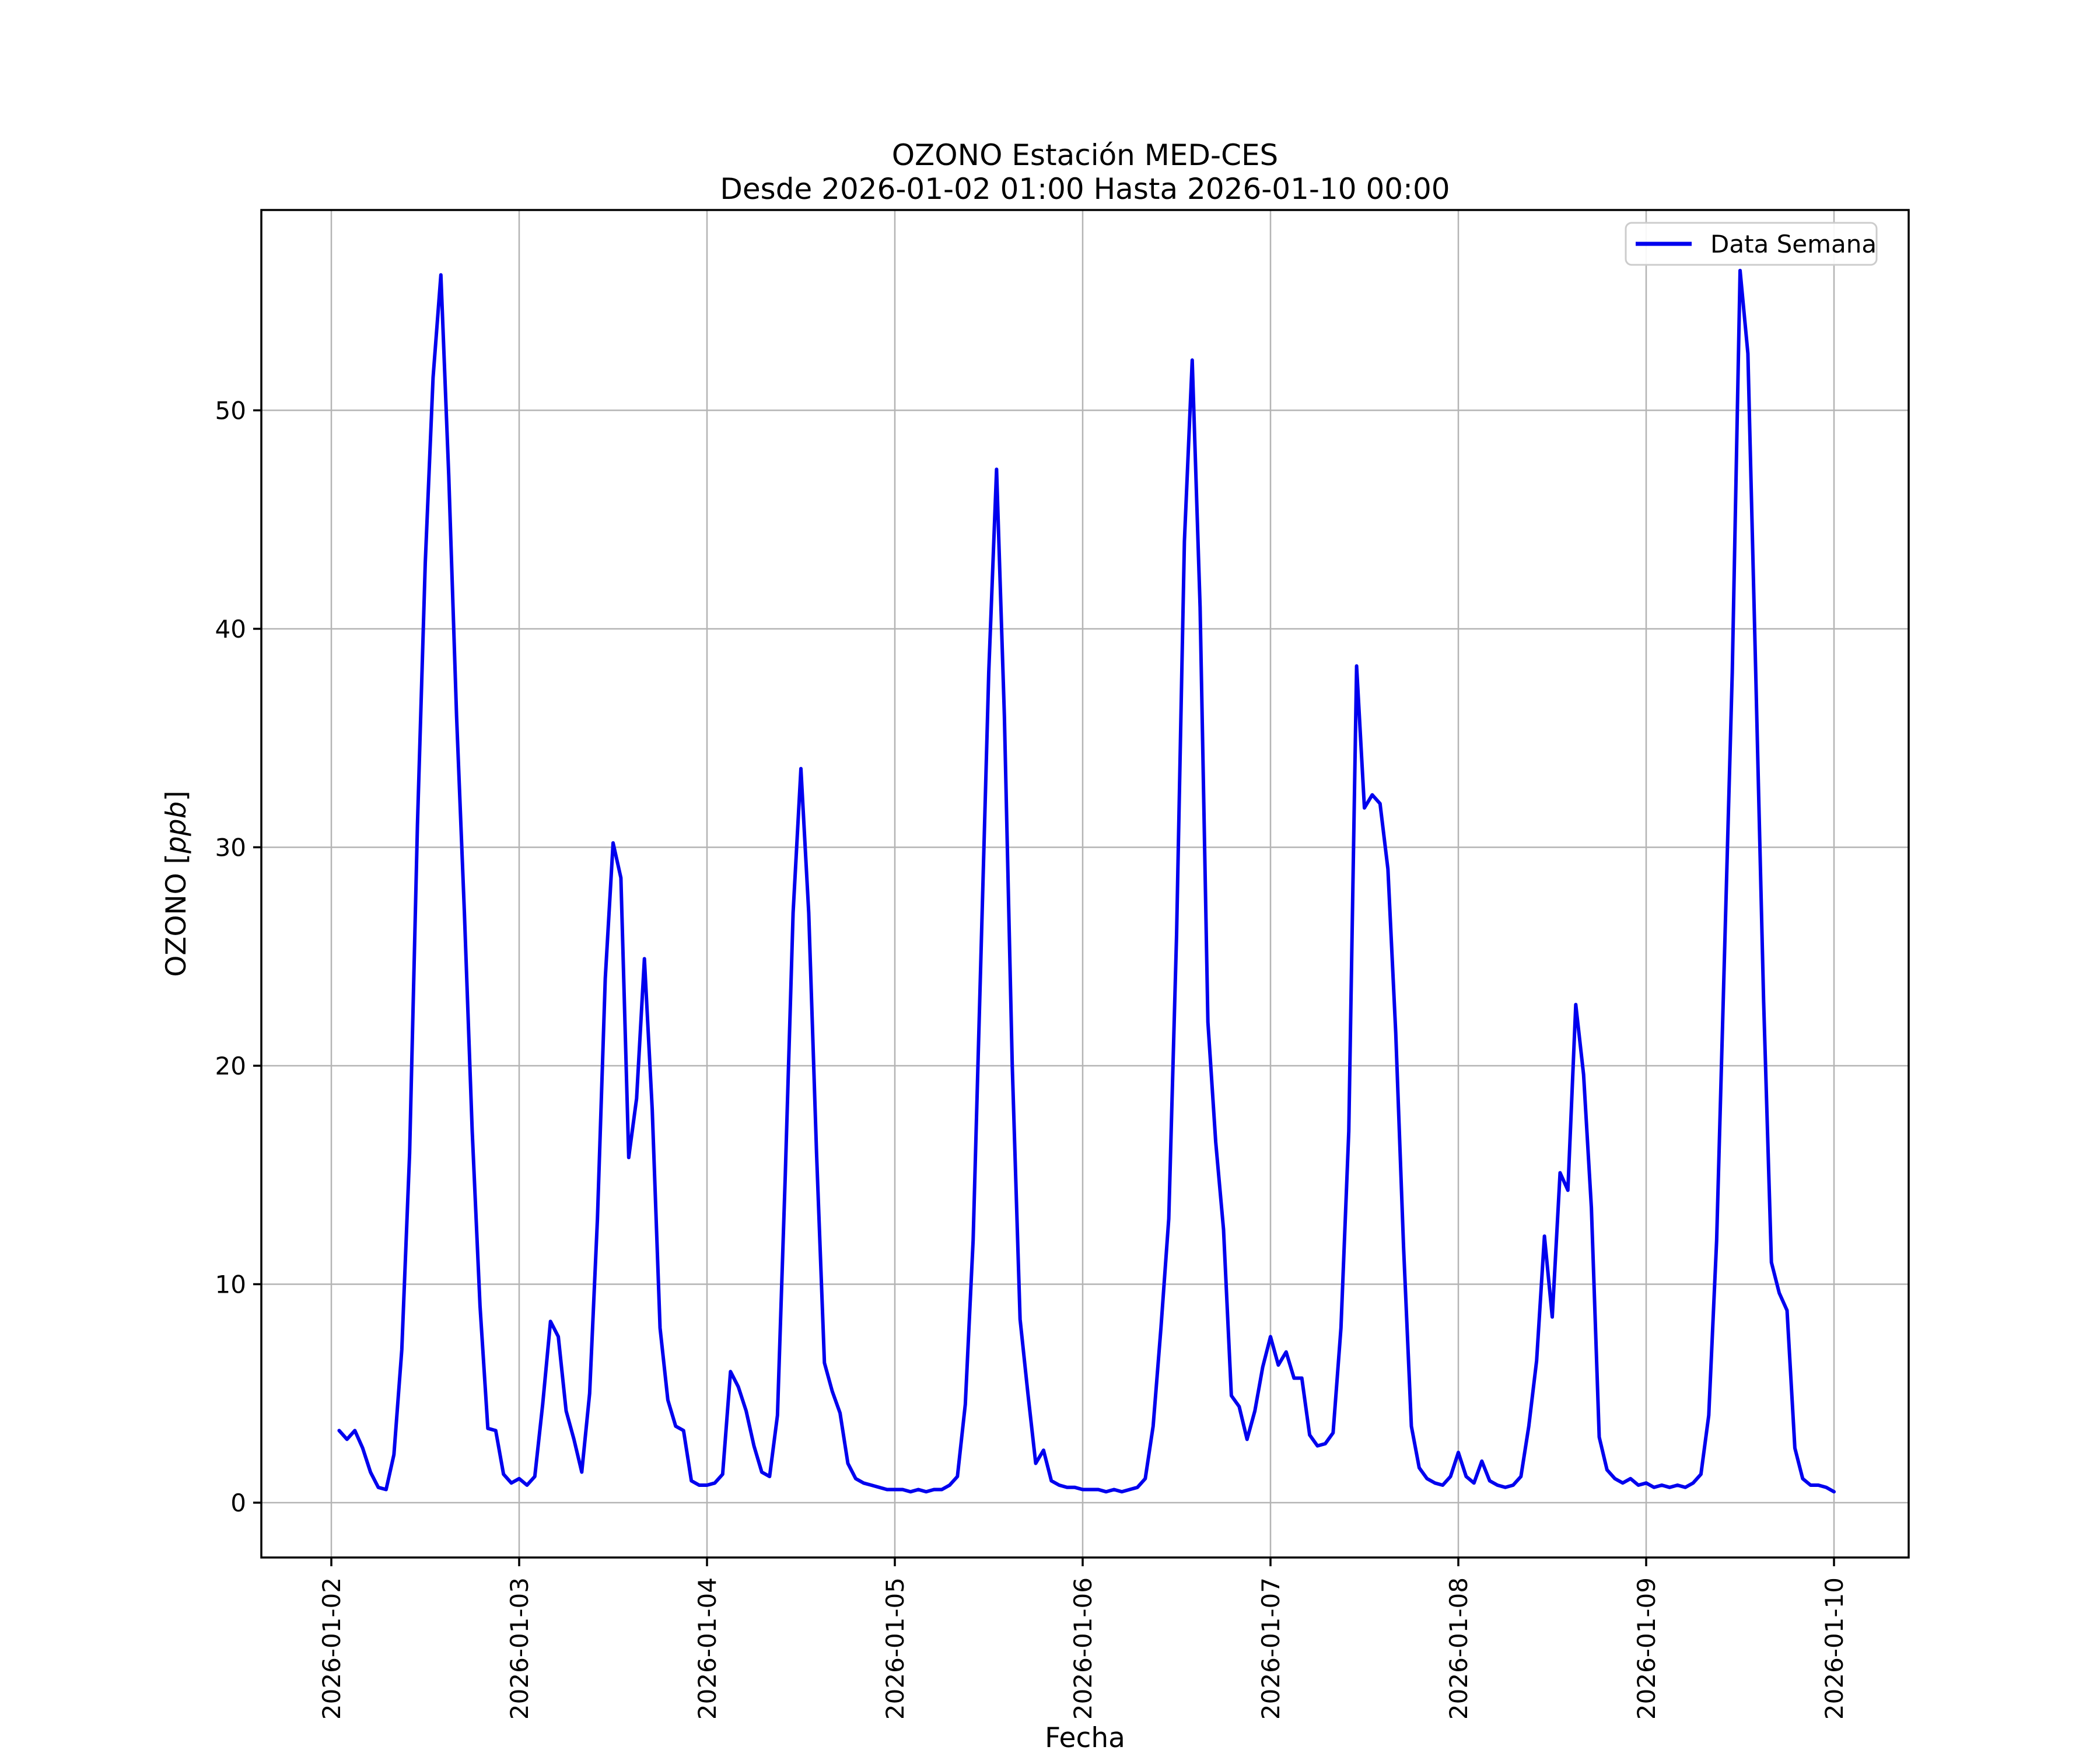 The height and width of the screenshot is (1750, 2100). I want to click on y-tick-label-1: 10, so click(230, 1284).